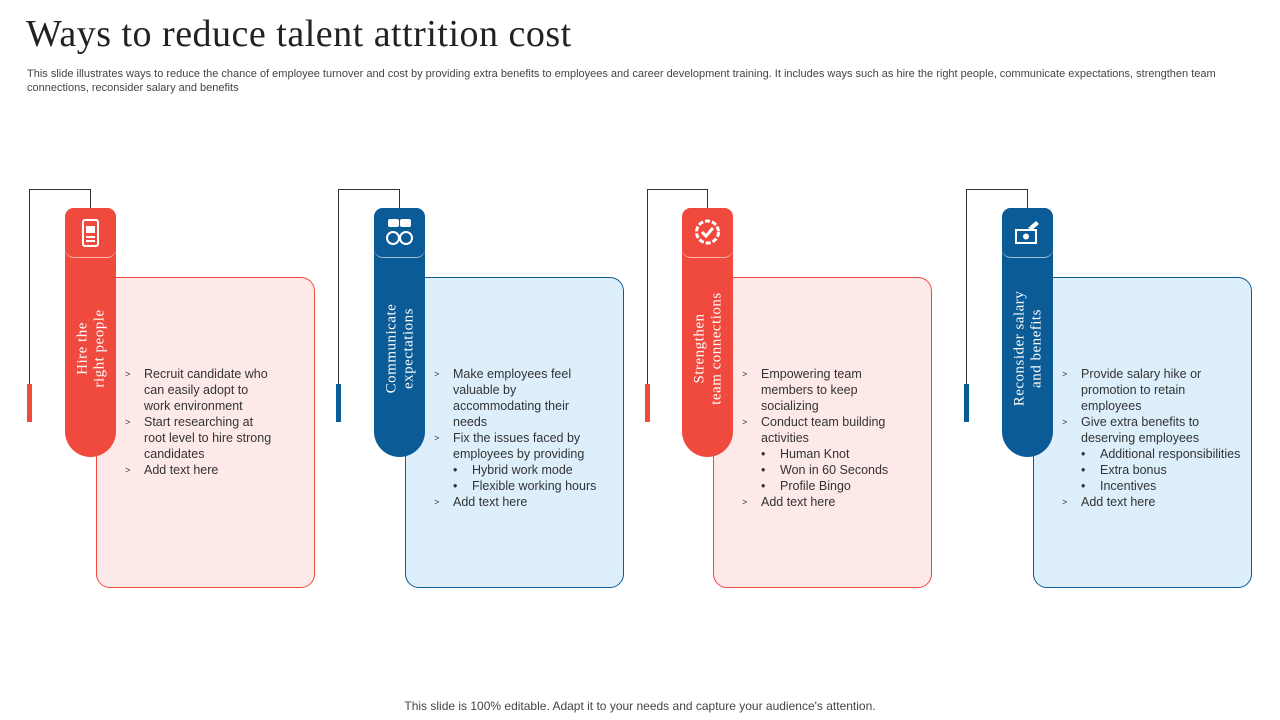 The height and width of the screenshot is (720, 1280). Describe the element at coordinates (98, 348) in the screenshot. I see `heading-line: right people` at that location.